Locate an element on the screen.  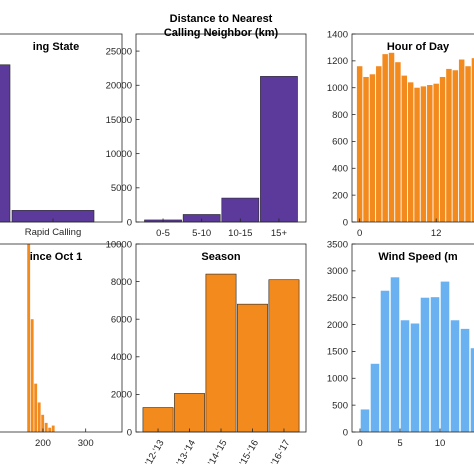
y-tick-label: 200 is located at coordinates (340, 195).